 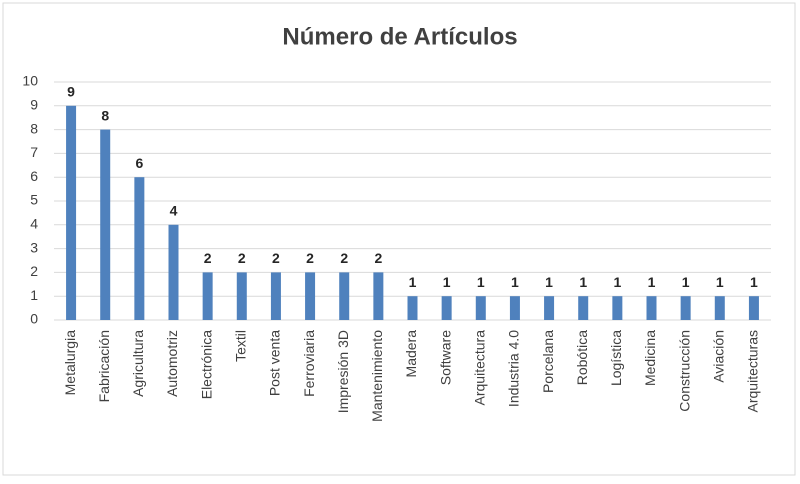 What do you see at coordinates (34, 152) in the screenshot?
I see `y-tick-label: 7` at bounding box center [34, 152].